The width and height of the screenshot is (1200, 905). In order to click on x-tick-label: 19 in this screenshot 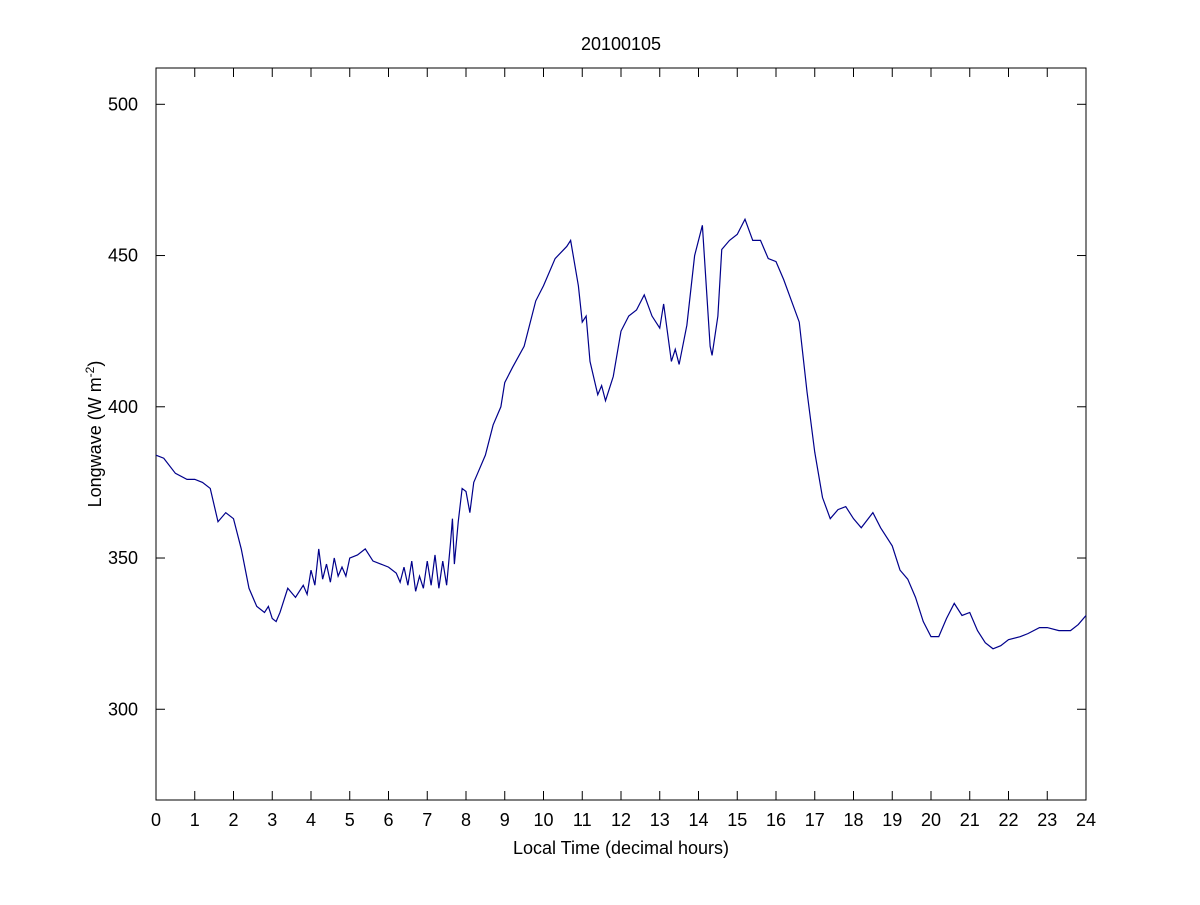, I will do `click(892, 820)`.